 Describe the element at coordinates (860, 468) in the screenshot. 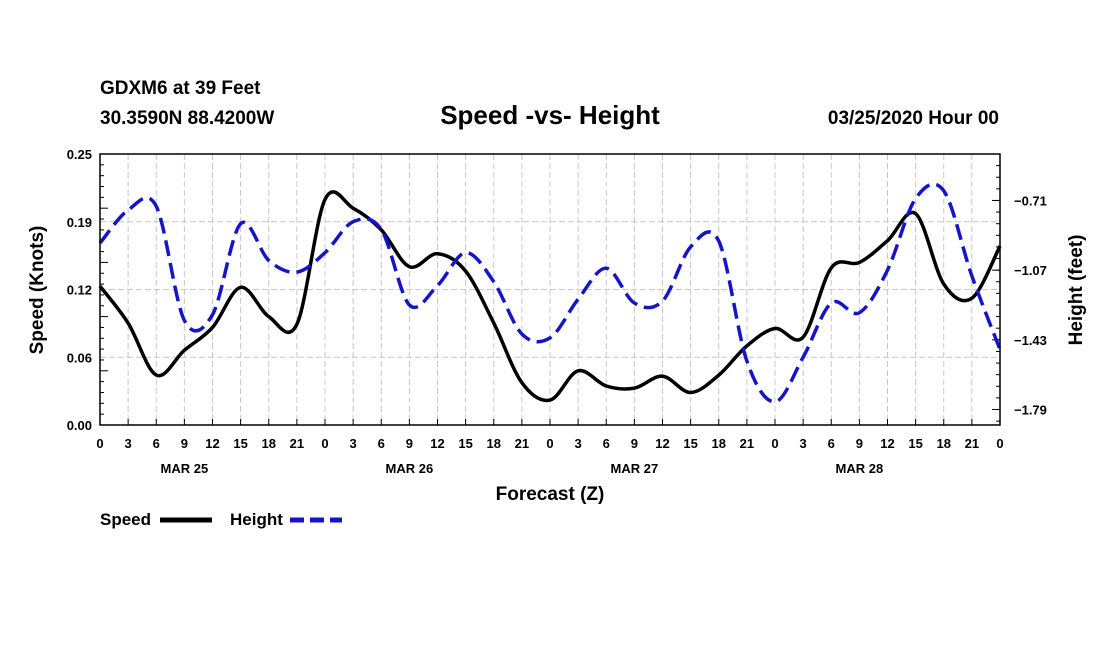

I see `day-label: MAR 28` at that location.